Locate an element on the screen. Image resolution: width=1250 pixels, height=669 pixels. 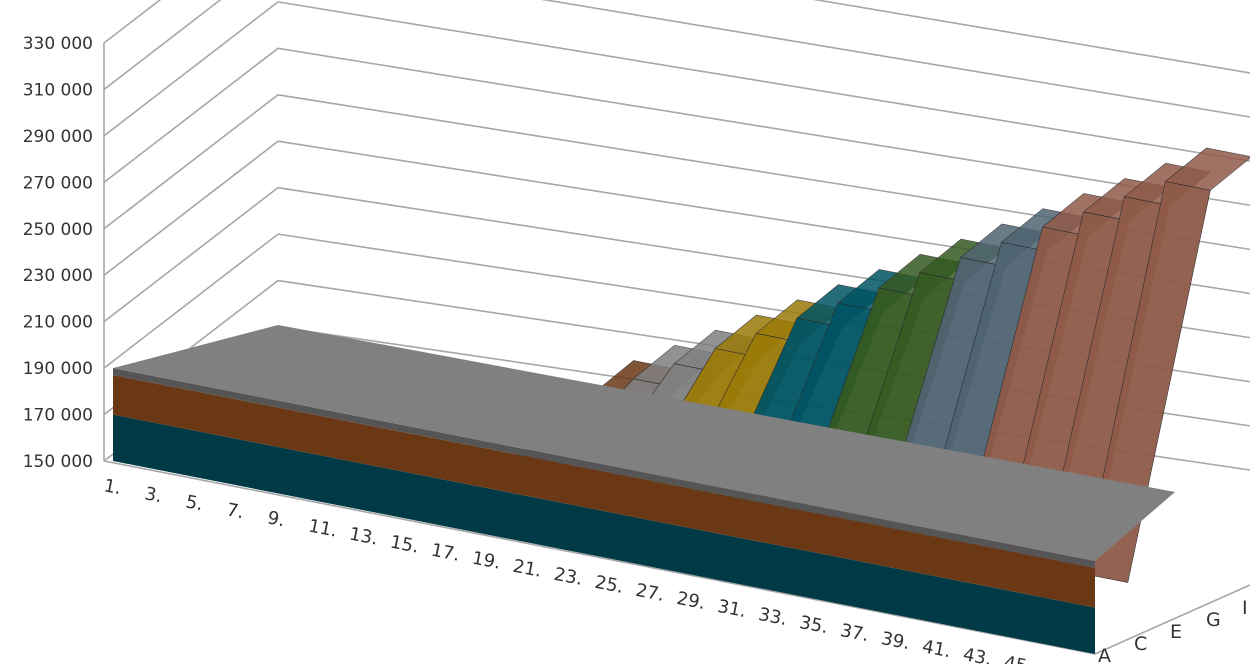
x-tick-label: 9. is located at coordinates (276, 519).